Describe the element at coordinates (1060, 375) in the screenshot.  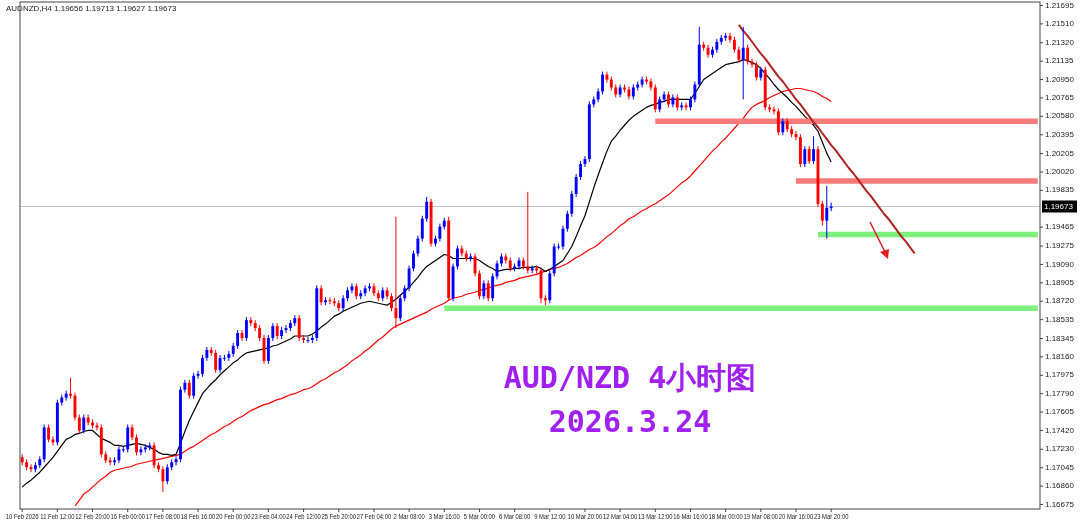
I see `y-tick-label: 1.17975` at that location.